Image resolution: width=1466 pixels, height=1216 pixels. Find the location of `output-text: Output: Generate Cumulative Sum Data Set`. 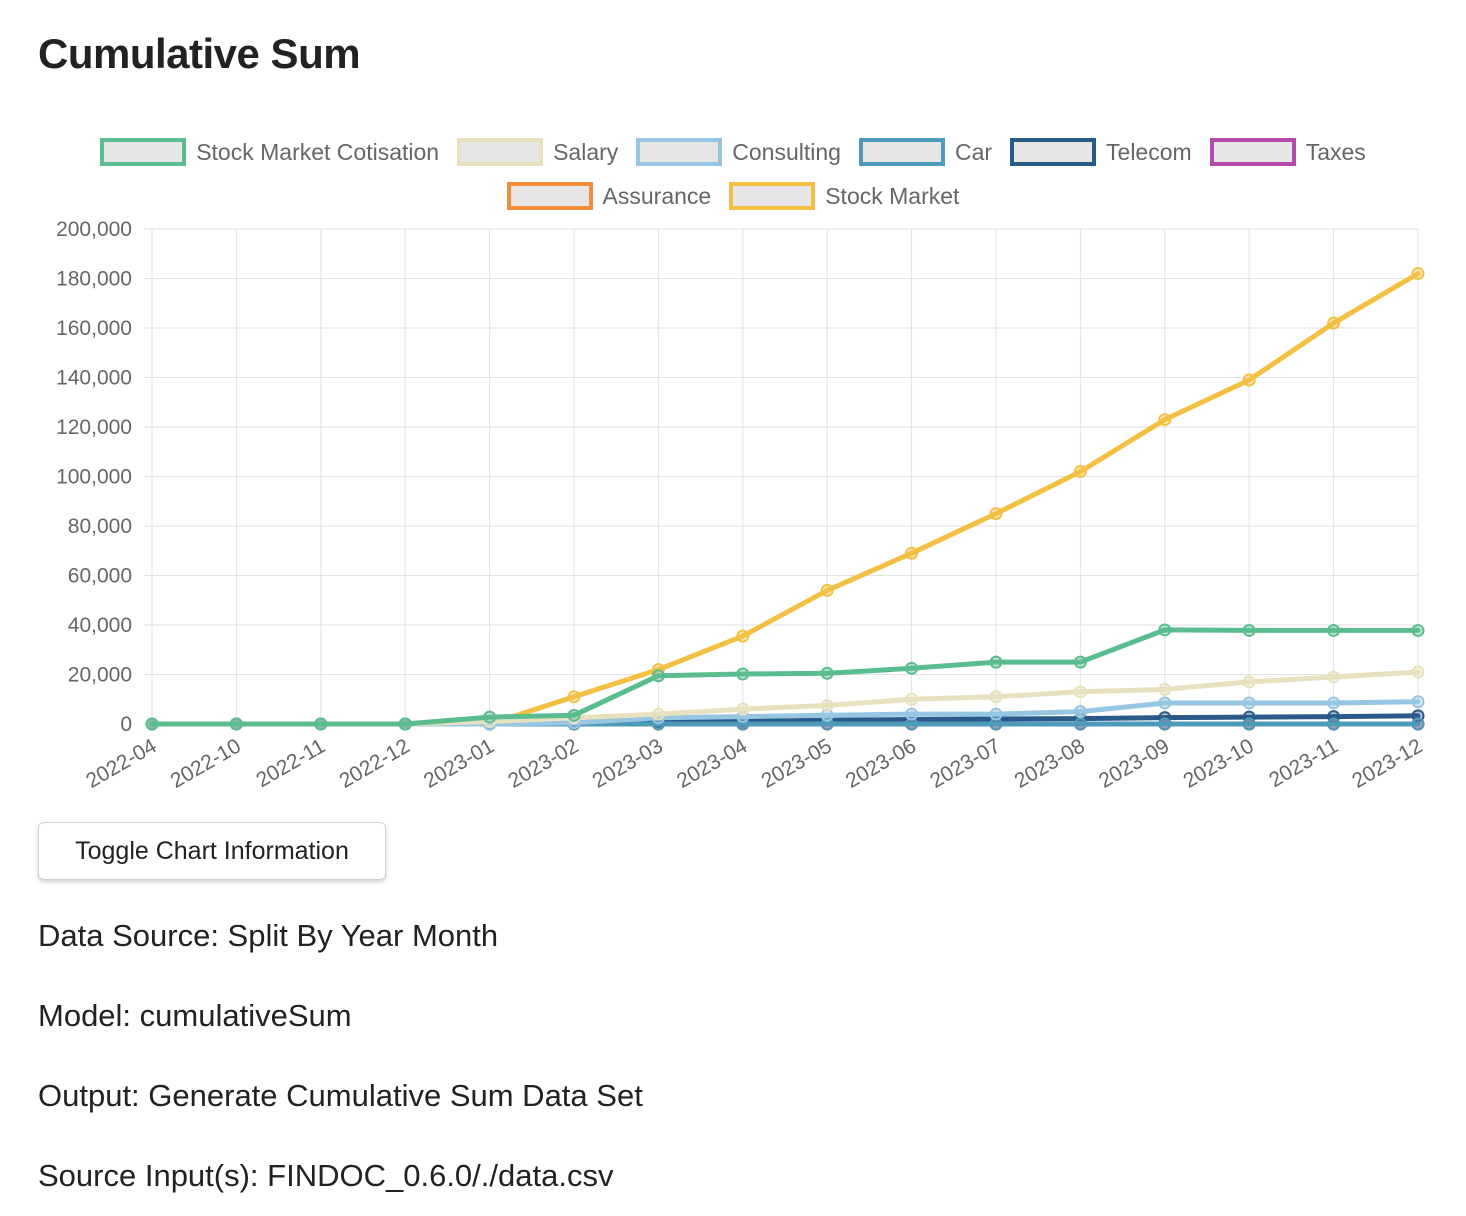

output-text: Output: Generate Cumulative Sum Data Set is located at coordinates (340, 1095).